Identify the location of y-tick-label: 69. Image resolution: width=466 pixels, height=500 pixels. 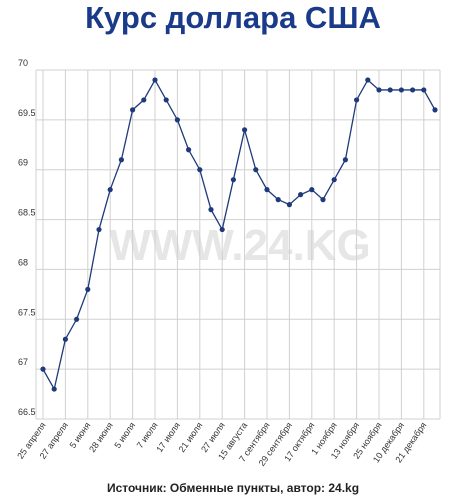
(23, 163).